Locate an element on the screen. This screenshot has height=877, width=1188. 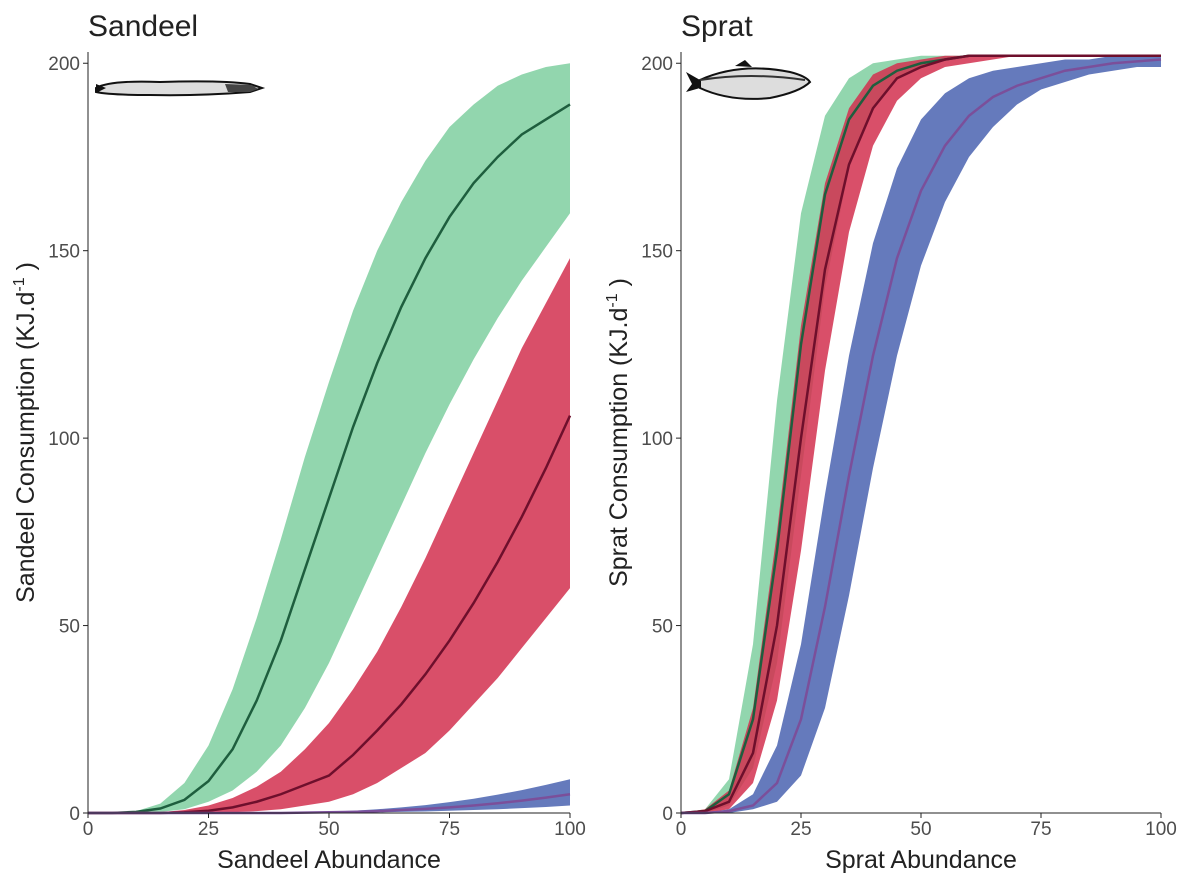
y-axis-label: Sandeel Consumption (KJ.d-1 ) is located at coordinates (25, 432).